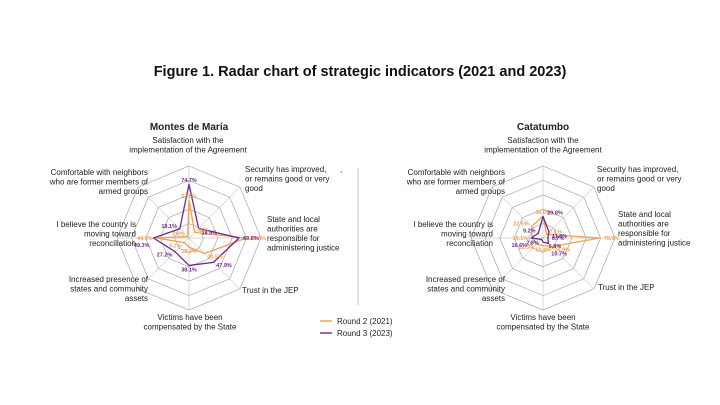  Describe the element at coordinates (519, 246) in the screenshot. I see `value-label: 16.6%` at that location.